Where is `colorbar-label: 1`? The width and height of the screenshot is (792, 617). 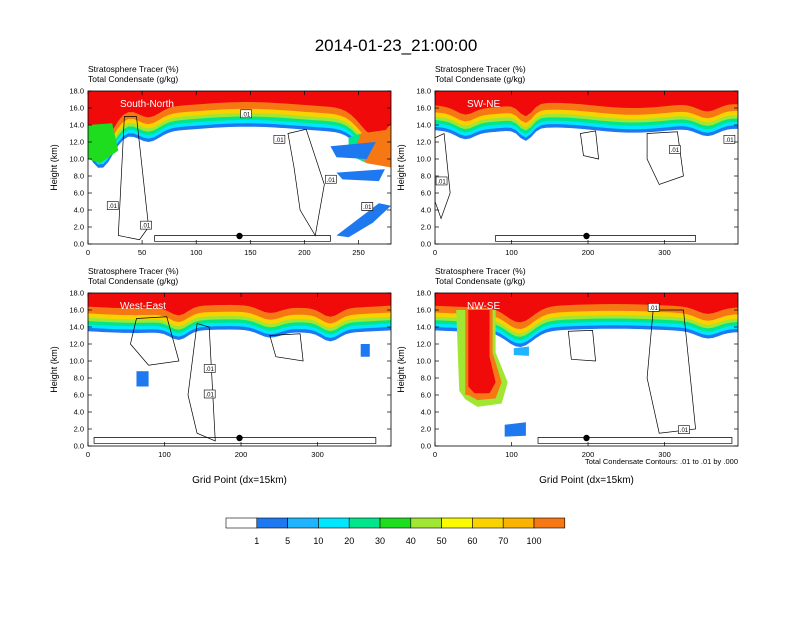 colorbar-label: 1 is located at coordinates (256, 541).